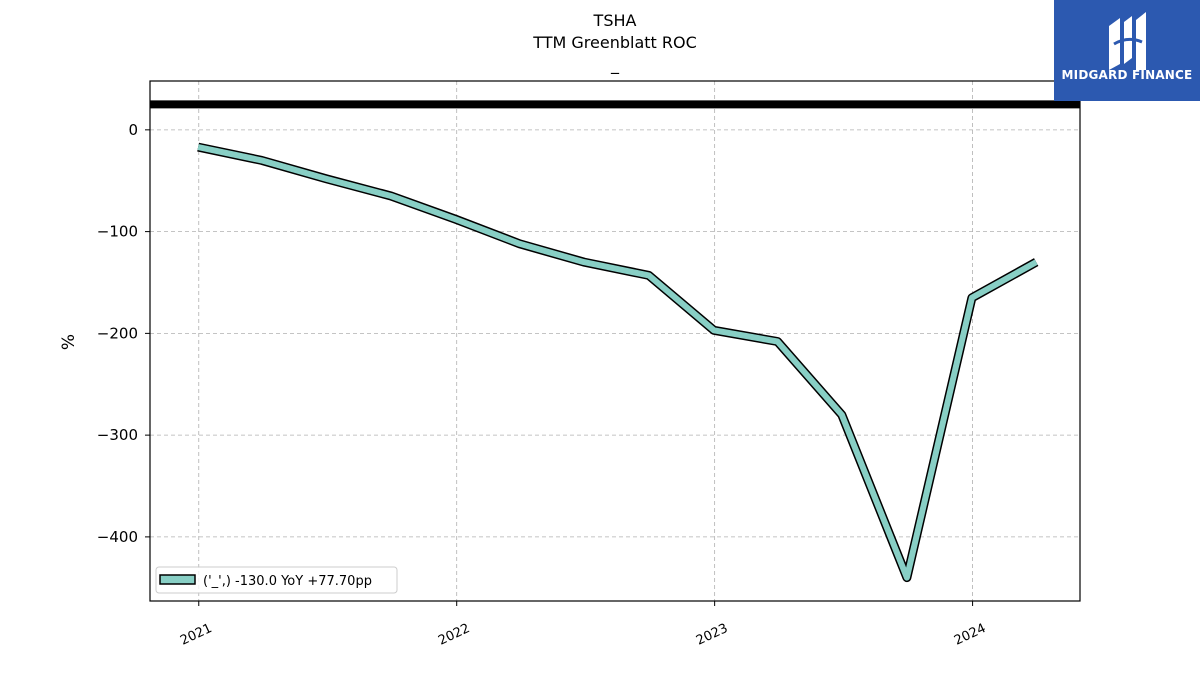 The image size is (1200, 675). What do you see at coordinates (1127, 41) in the screenshot?
I see `logo-mark-icon` at bounding box center [1127, 41].